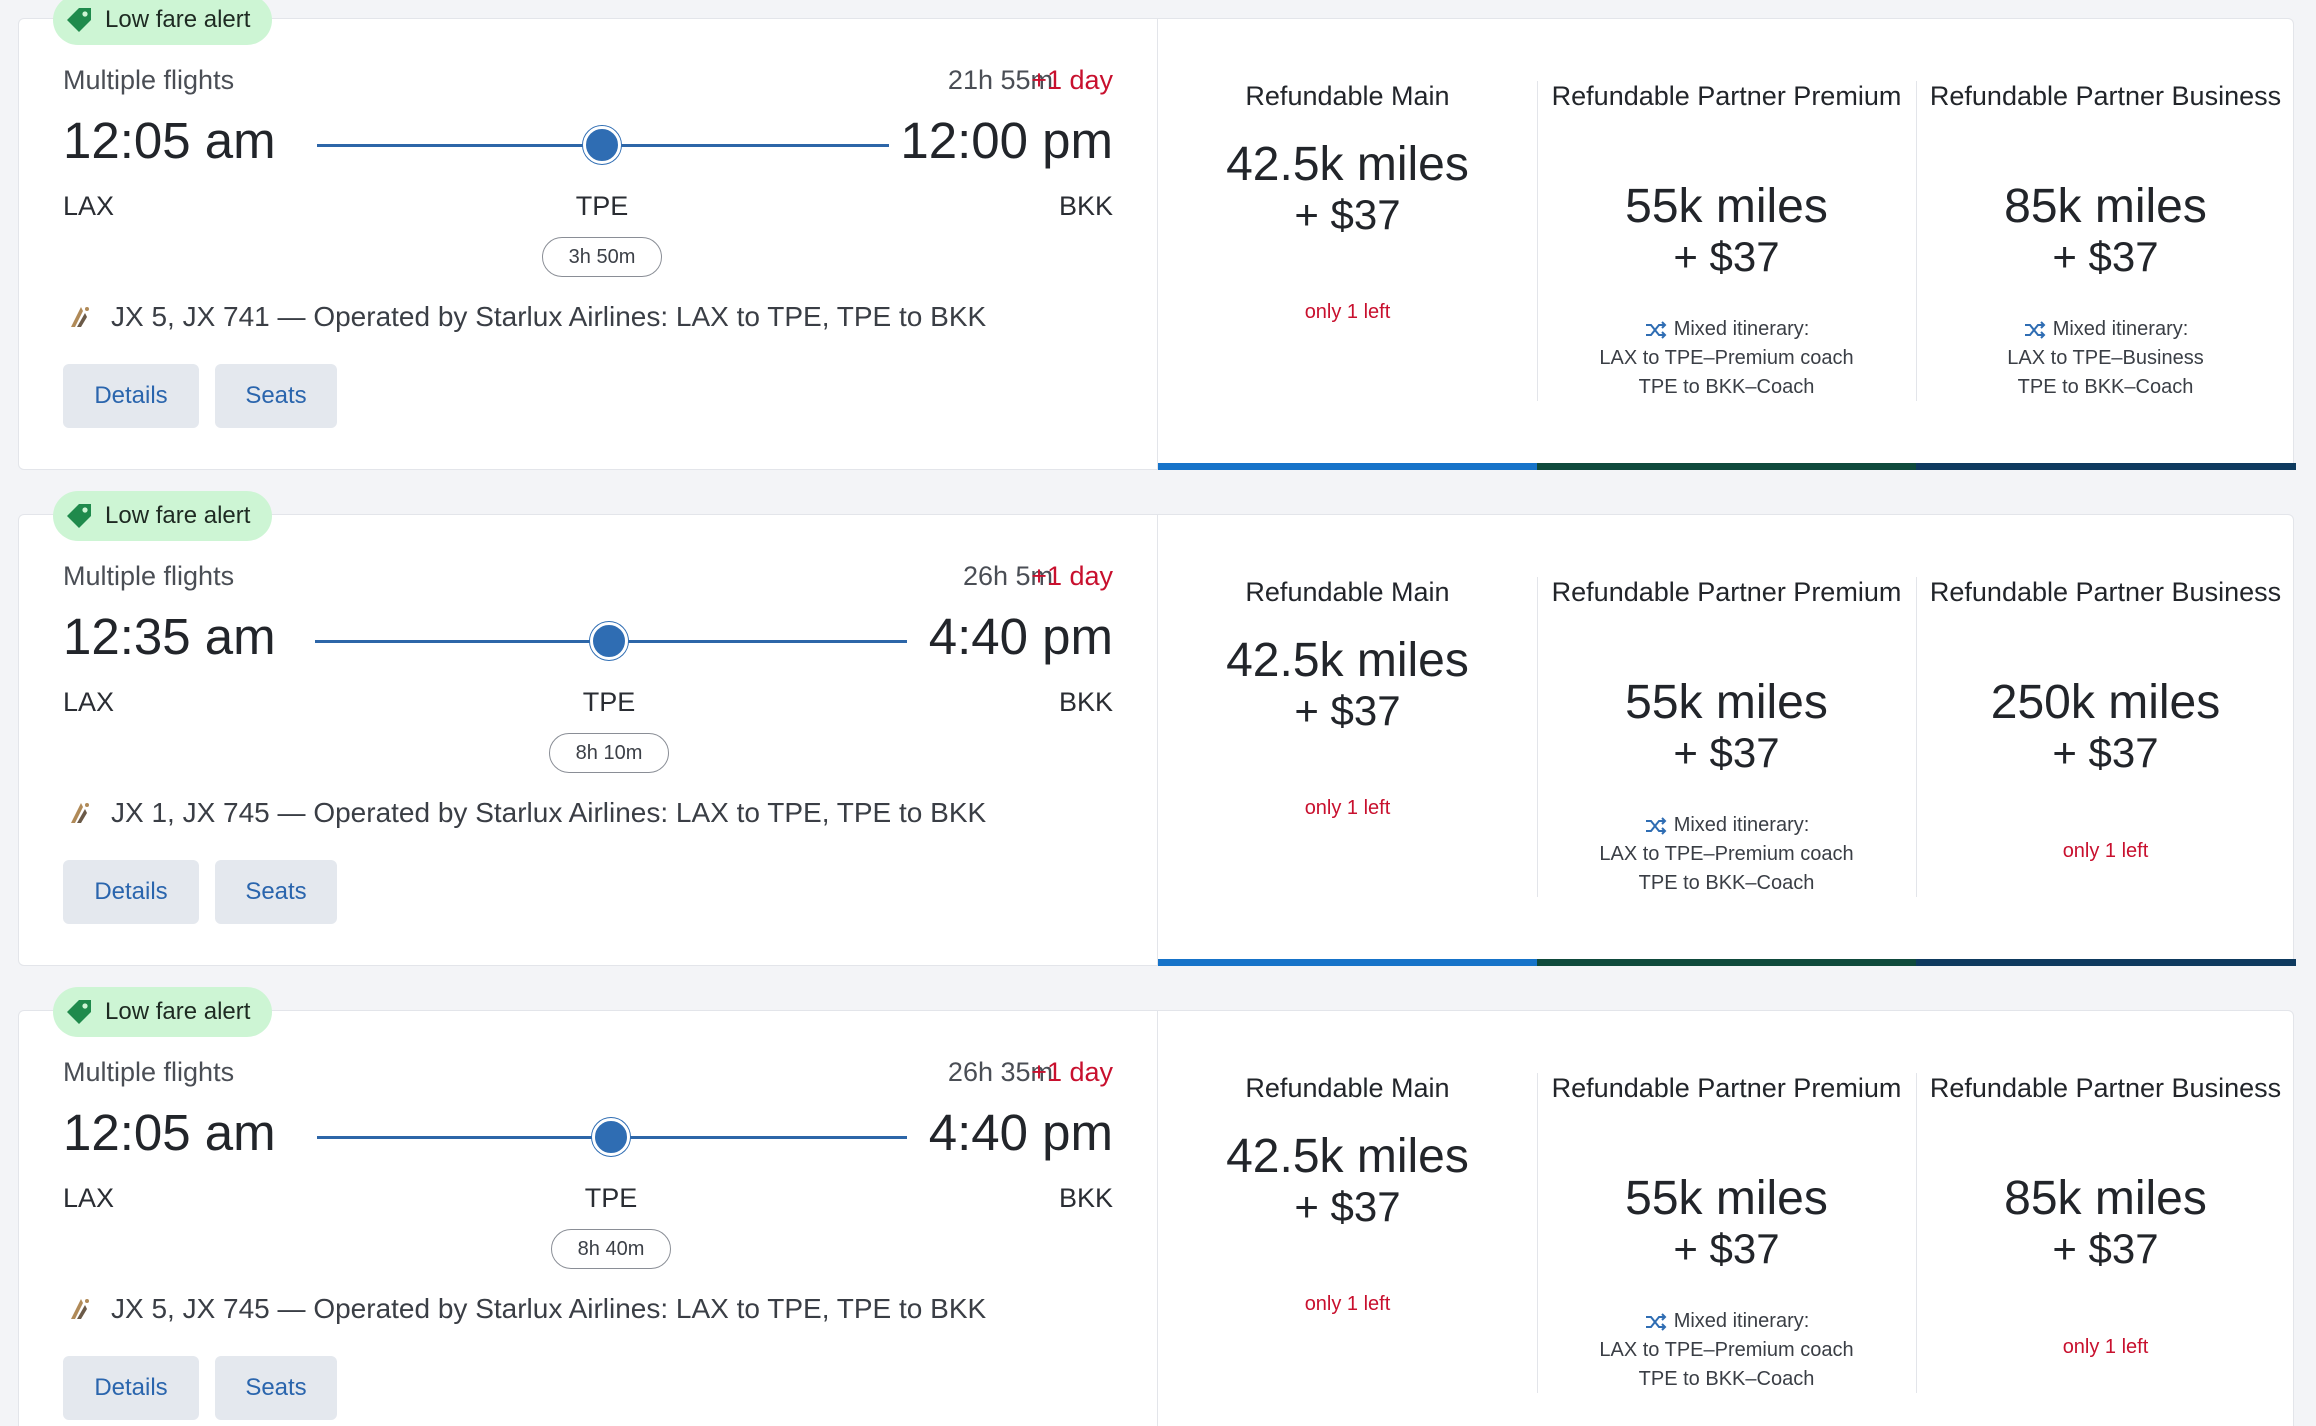 This screenshot has height=1426, width=2316. What do you see at coordinates (2105, 206) in the screenshot?
I see `fare-miles: 85k miles` at bounding box center [2105, 206].